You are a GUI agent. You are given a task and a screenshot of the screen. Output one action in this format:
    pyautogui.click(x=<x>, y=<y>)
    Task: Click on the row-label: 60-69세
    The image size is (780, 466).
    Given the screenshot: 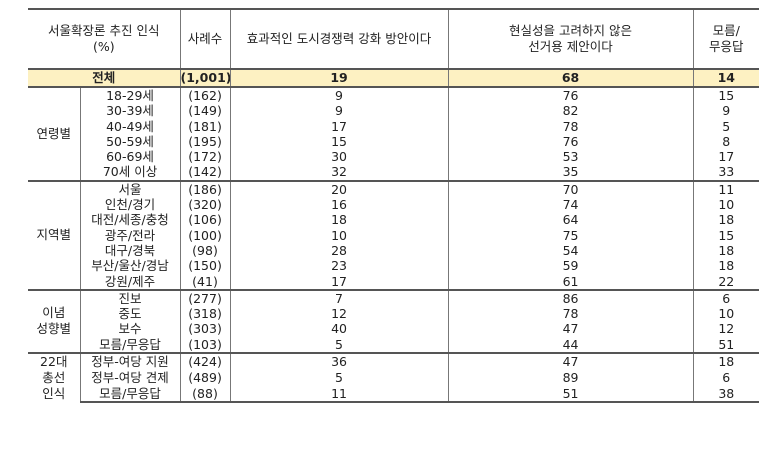 What is the action you would take?
    pyautogui.click(x=130, y=157)
    